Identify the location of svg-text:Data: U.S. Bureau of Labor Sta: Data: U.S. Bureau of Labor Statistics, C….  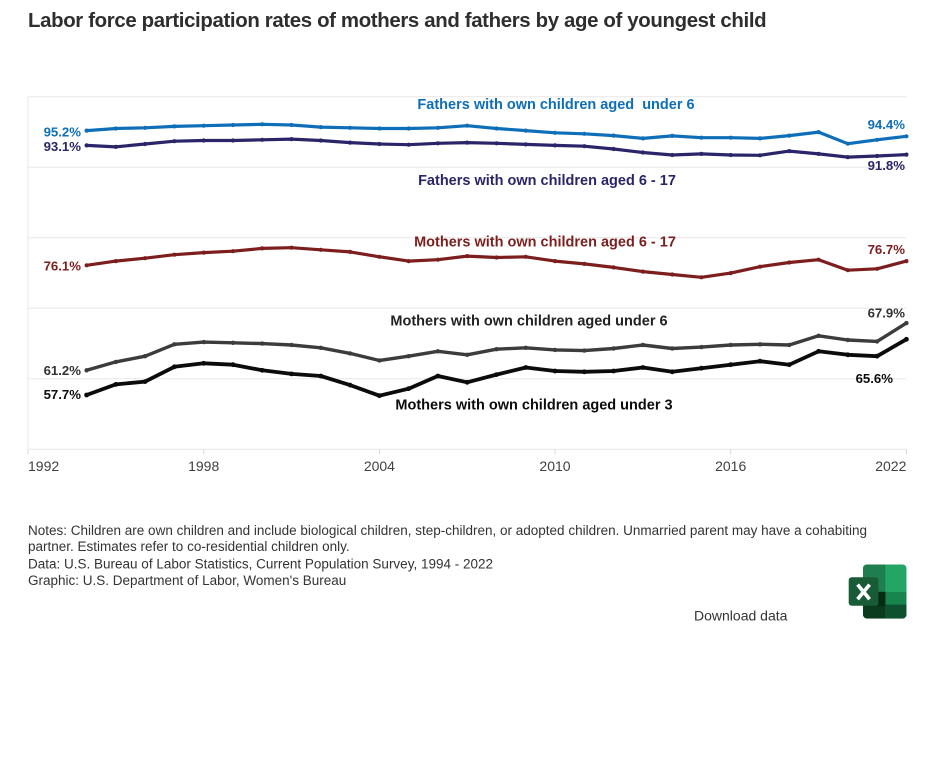
(260, 564).